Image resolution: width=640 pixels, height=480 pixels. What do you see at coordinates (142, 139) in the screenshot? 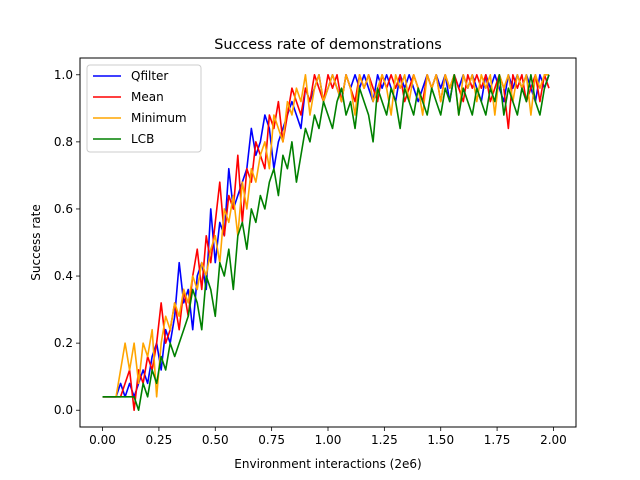
I see `legend-label-lcb: LCB` at bounding box center [142, 139].